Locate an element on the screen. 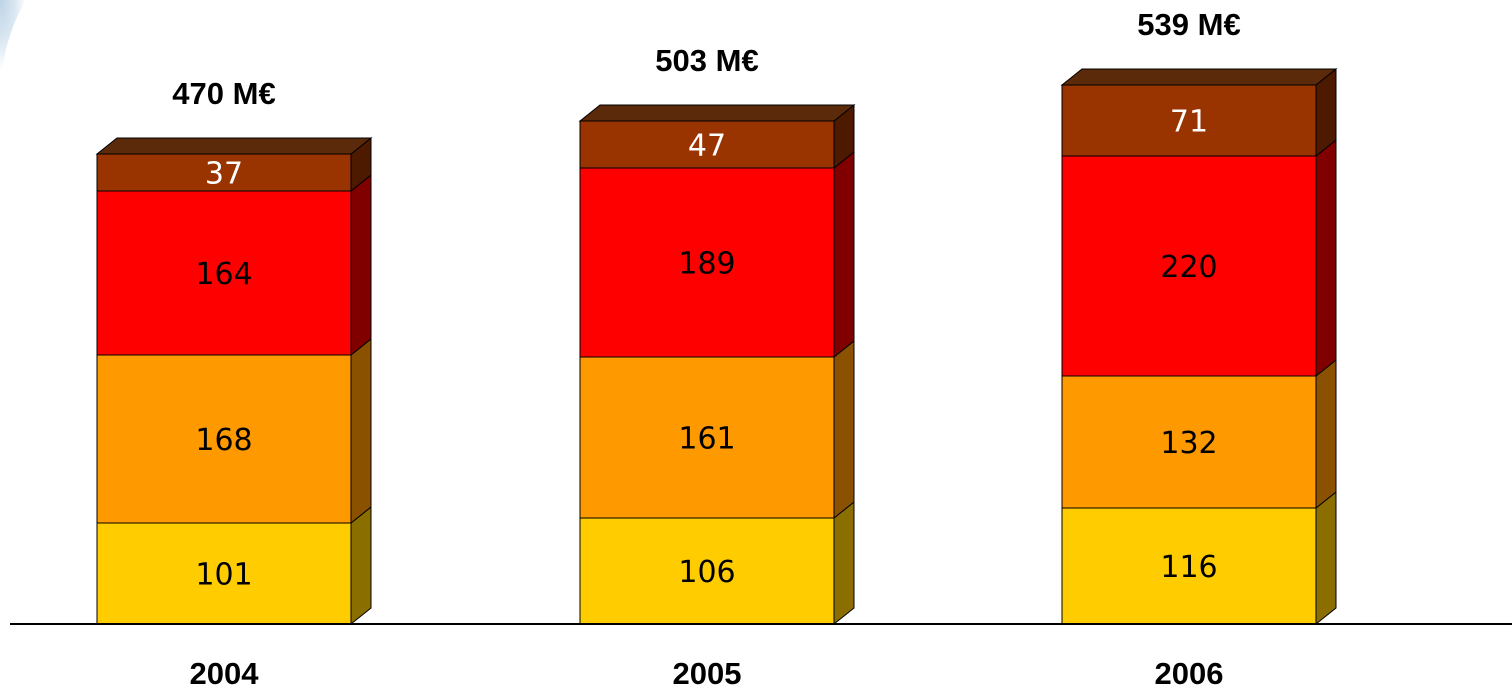 The width and height of the screenshot is (1512, 690). value-label-2006-s0: 116 is located at coordinates (1188, 567).